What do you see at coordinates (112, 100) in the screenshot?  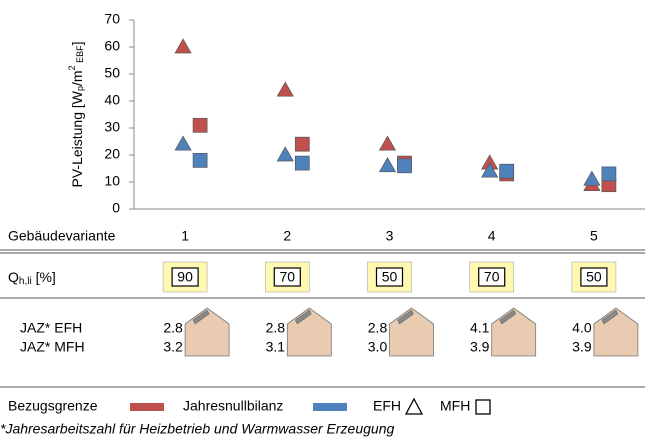 I see `y-tick-label: 40` at bounding box center [112, 100].